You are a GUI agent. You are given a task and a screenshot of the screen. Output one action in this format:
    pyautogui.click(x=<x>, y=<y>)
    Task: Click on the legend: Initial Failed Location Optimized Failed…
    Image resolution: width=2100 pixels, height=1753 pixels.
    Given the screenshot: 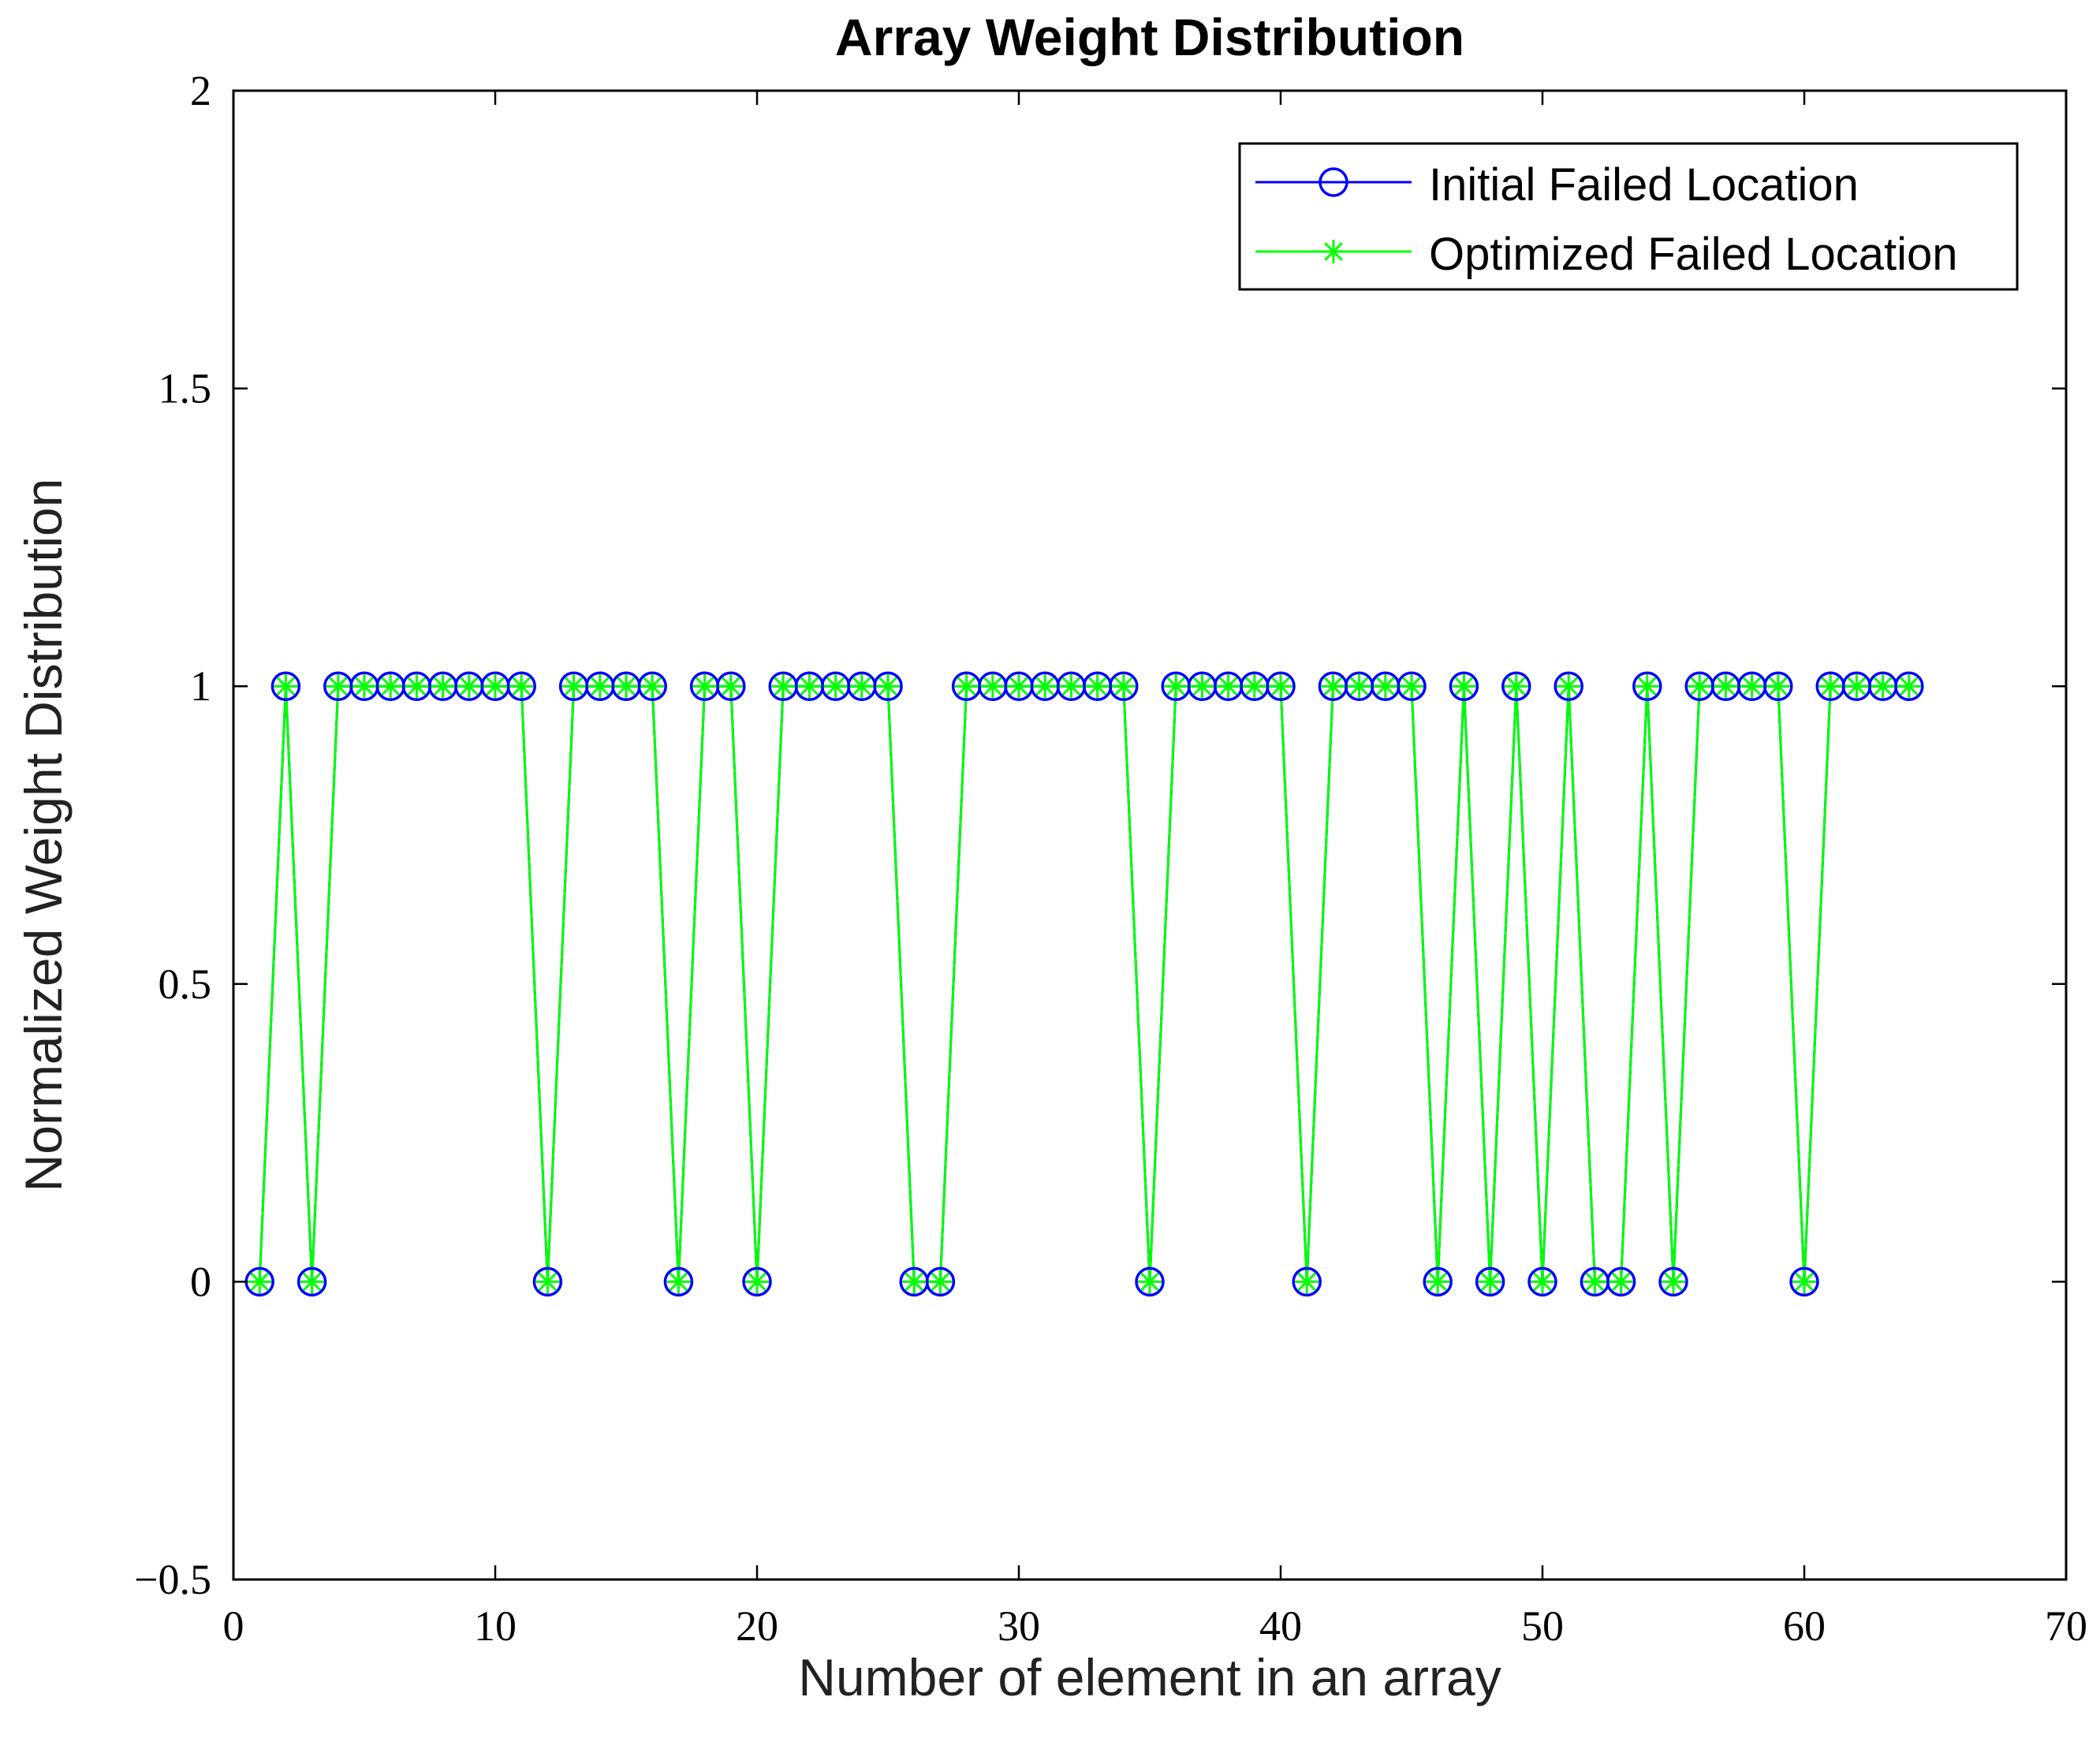 What is the action you would take?
    pyautogui.click(x=1629, y=217)
    